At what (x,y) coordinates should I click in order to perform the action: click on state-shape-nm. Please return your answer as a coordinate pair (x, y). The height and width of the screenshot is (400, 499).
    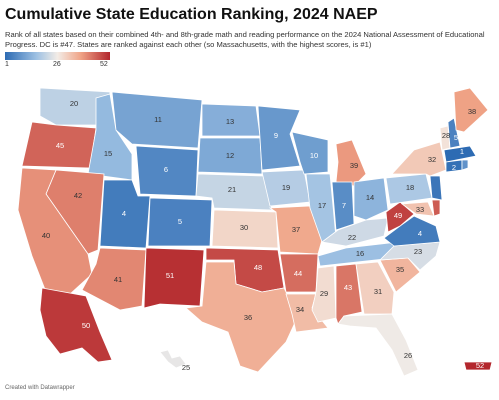
    Looking at the image, I should click on (174, 278).